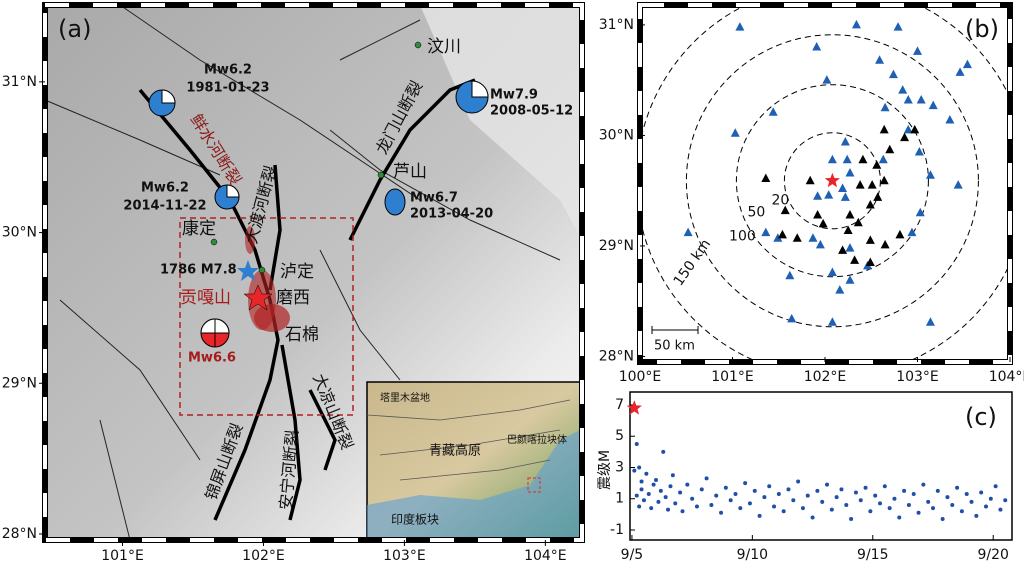  Describe the element at coordinates (634, 407) in the screenshot. I see `mainshock` at that location.